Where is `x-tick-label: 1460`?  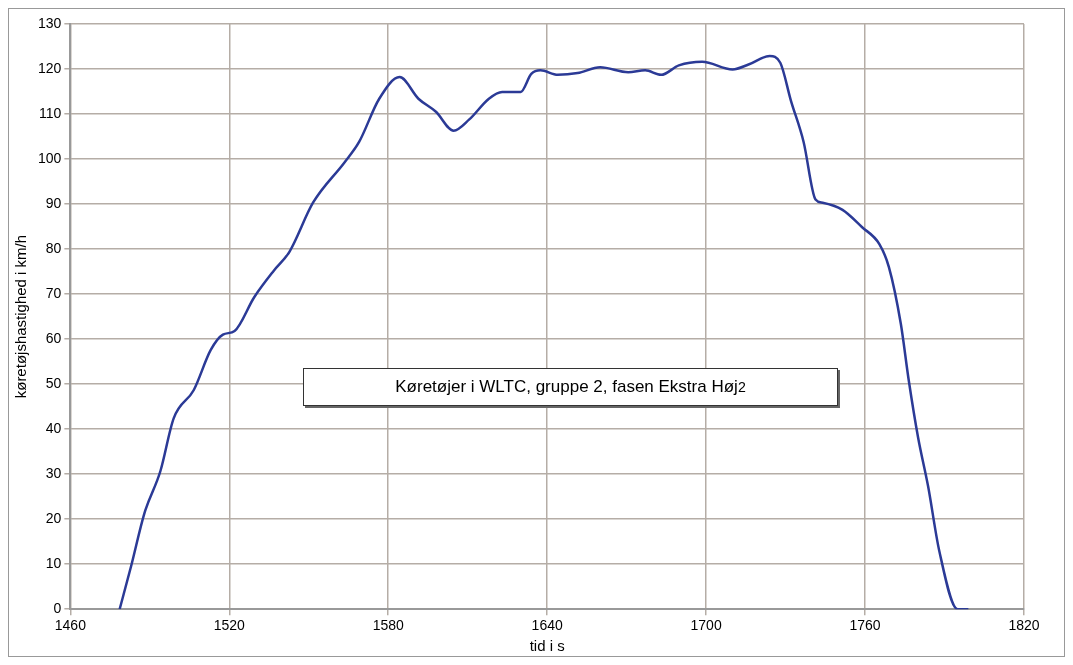
x-tick-label: 1460 is located at coordinates (70, 625).